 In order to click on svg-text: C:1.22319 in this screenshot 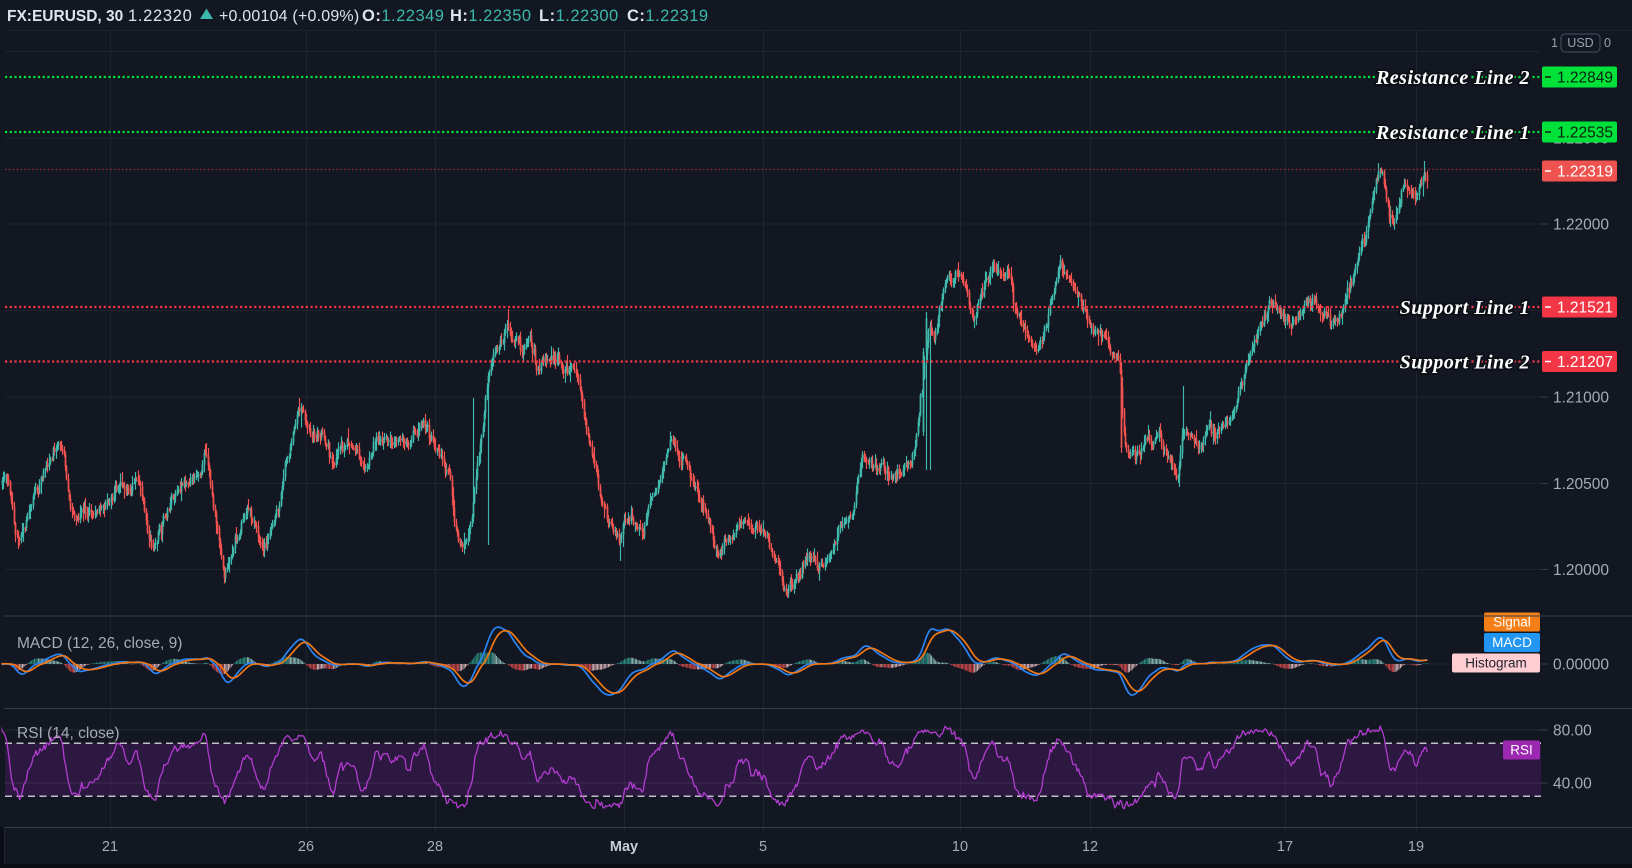, I will do `click(668, 16)`.